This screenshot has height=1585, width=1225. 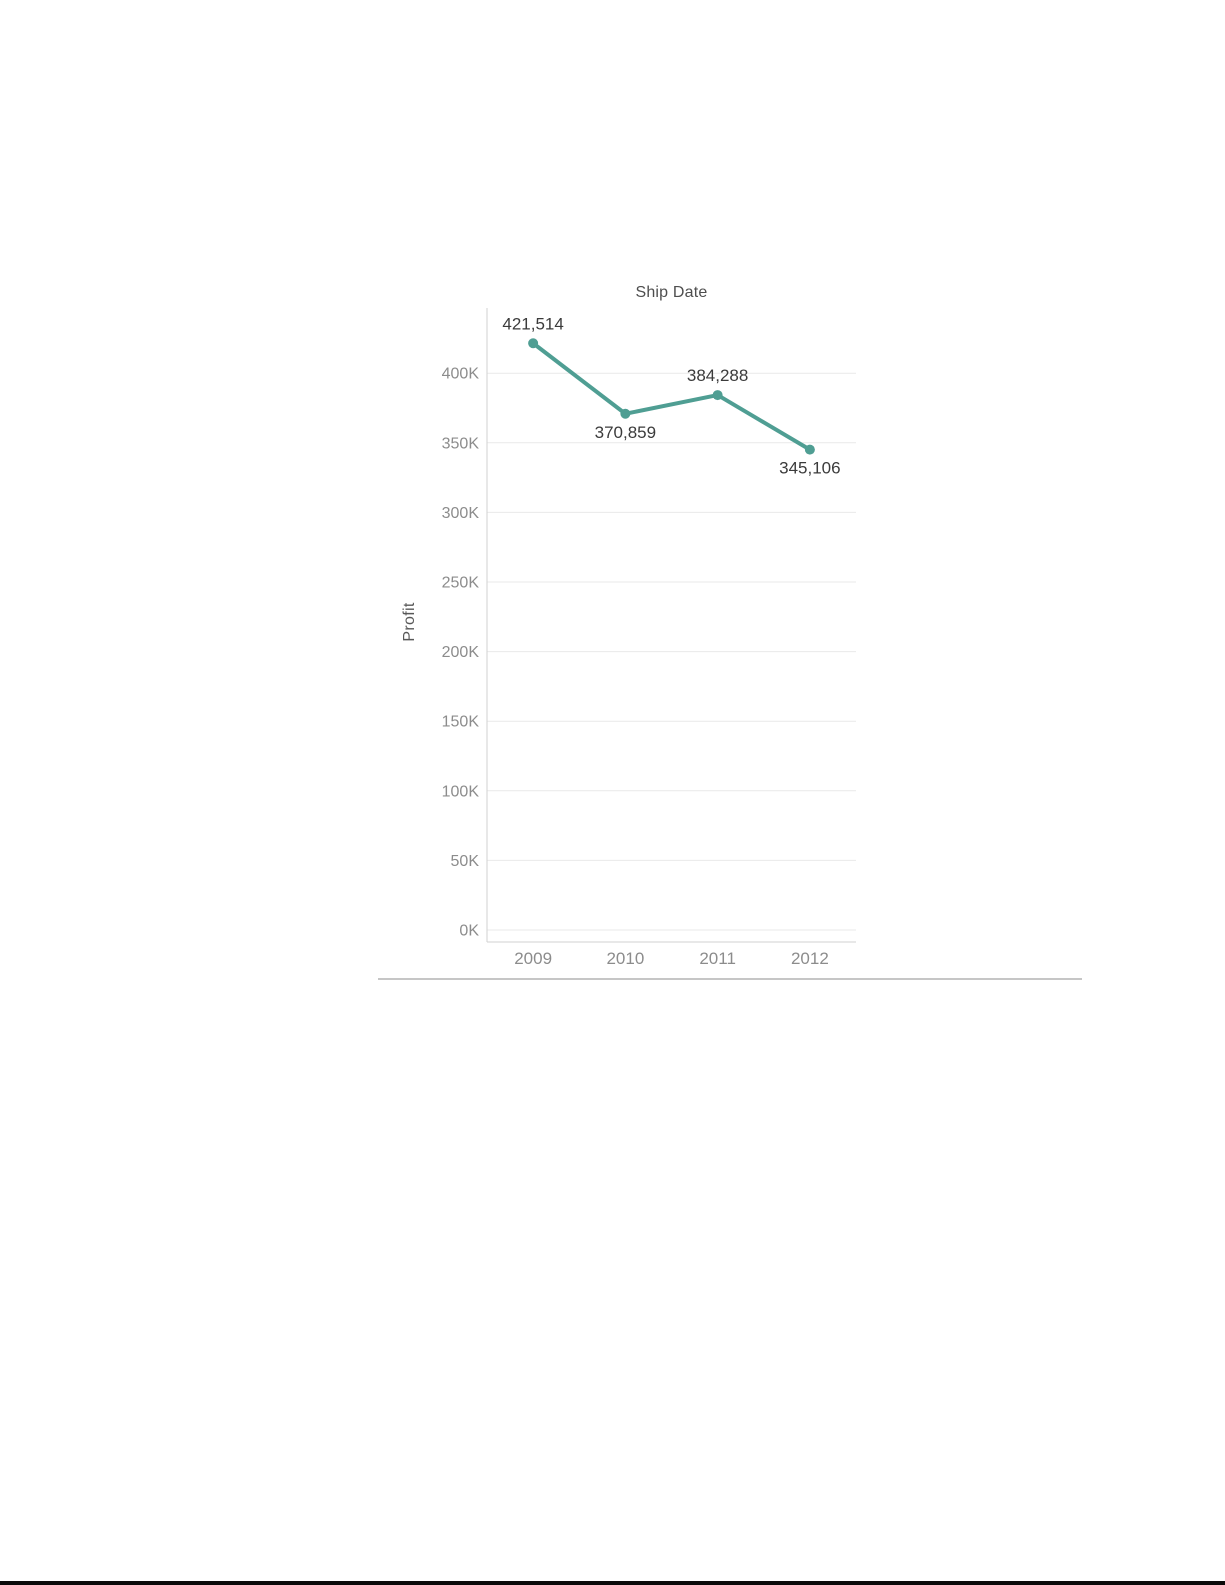 What do you see at coordinates (461, 652) in the screenshot?
I see `y-tick-label: 200K` at bounding box center [461, 652].